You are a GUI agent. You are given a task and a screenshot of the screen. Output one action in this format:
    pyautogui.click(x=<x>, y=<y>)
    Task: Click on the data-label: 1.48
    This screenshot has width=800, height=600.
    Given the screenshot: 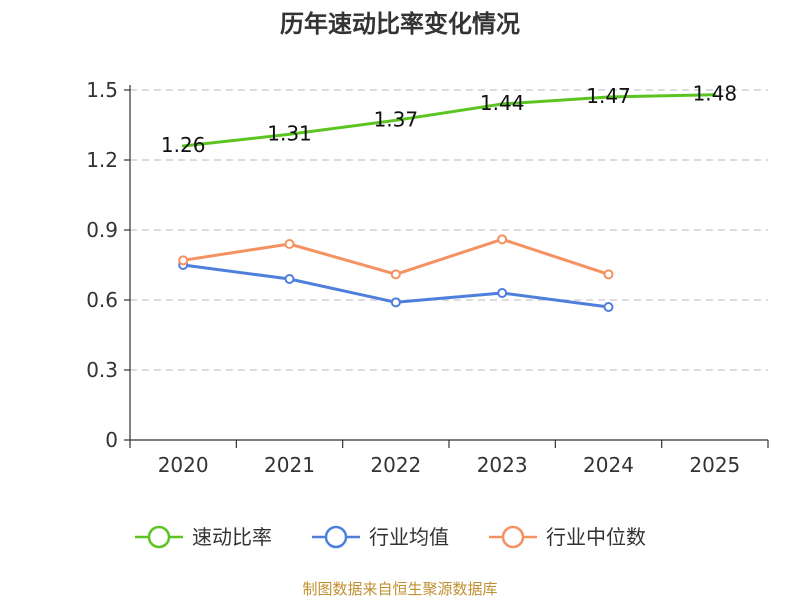 What is the action you would take?
    pyautogui.click(x=715, y=94)
    